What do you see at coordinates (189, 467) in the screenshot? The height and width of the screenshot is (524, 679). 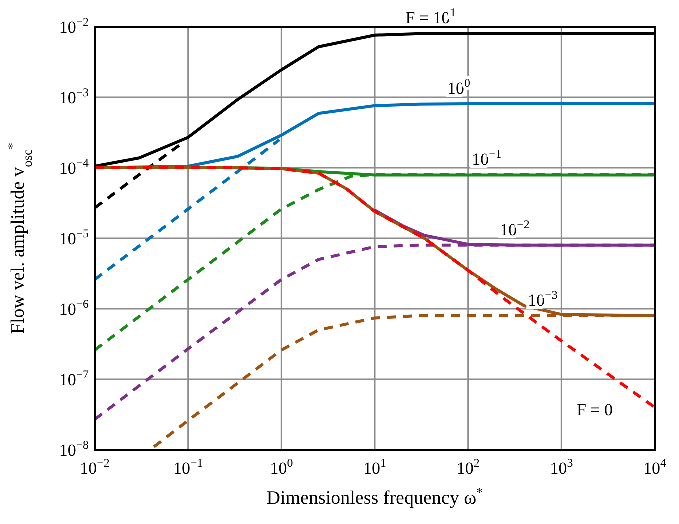 I see `x-tick-label: 10$^{−1}$` at bounding box center [189, 467].